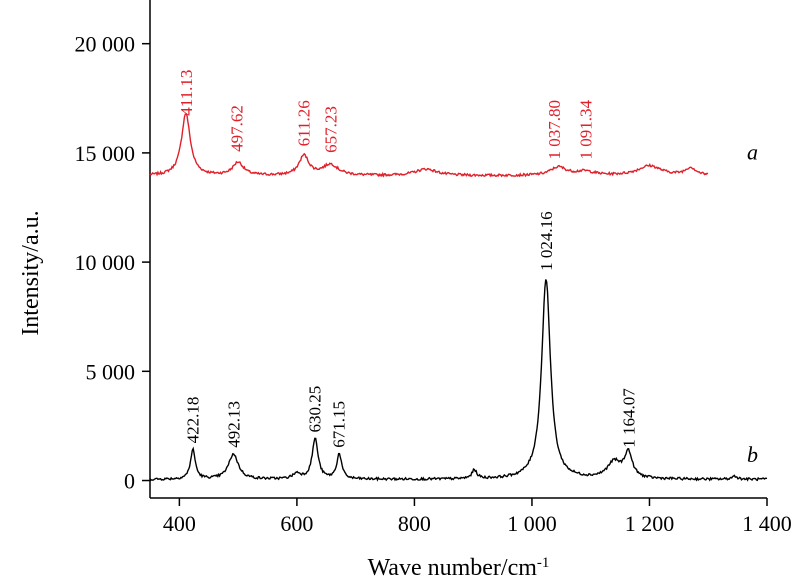 Image resolution: width=800 pixels, height=582 pixels. What do you see at coordinates (453, 568) in the screenshot?
I see `x-axis-title-main: Wave number/cm` at bounding box center [453, 568].